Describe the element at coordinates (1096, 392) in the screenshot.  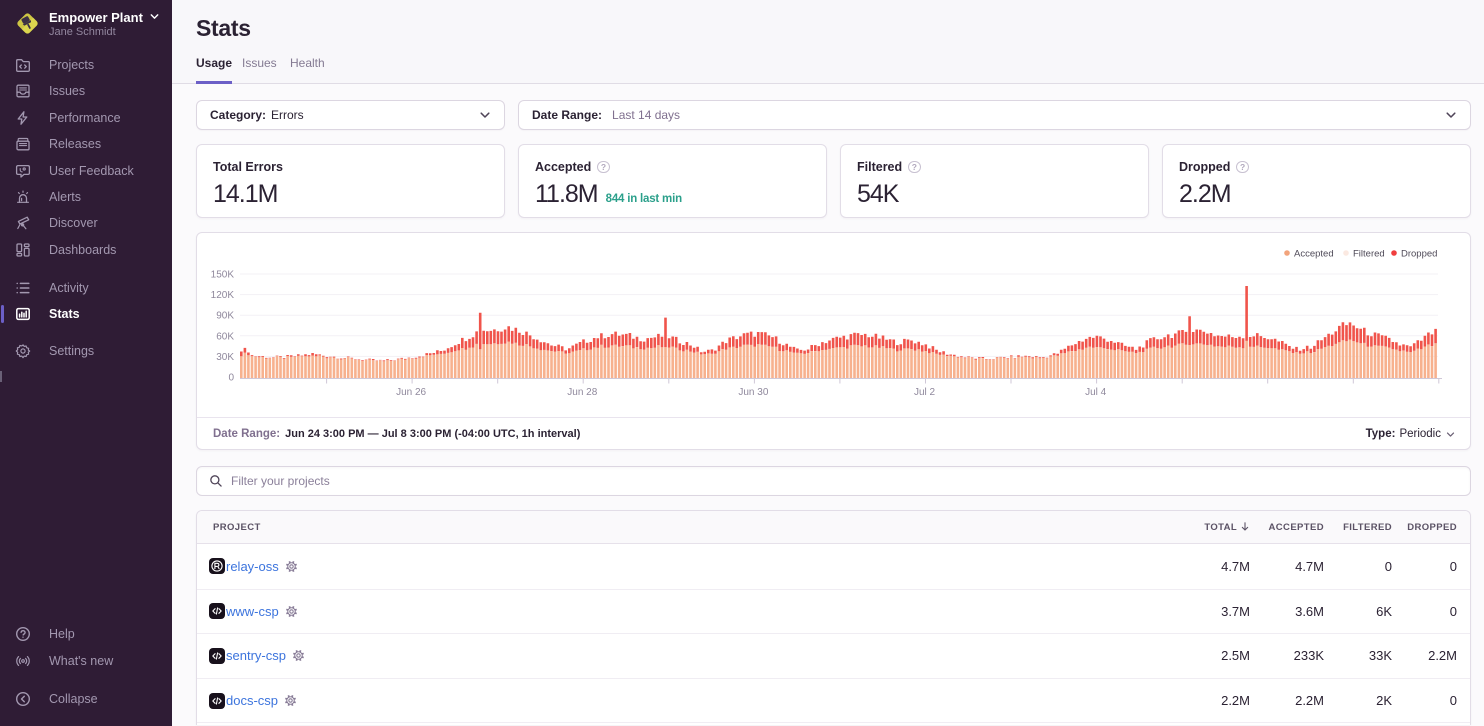
I see `svg-text: Jul 4` at that location.